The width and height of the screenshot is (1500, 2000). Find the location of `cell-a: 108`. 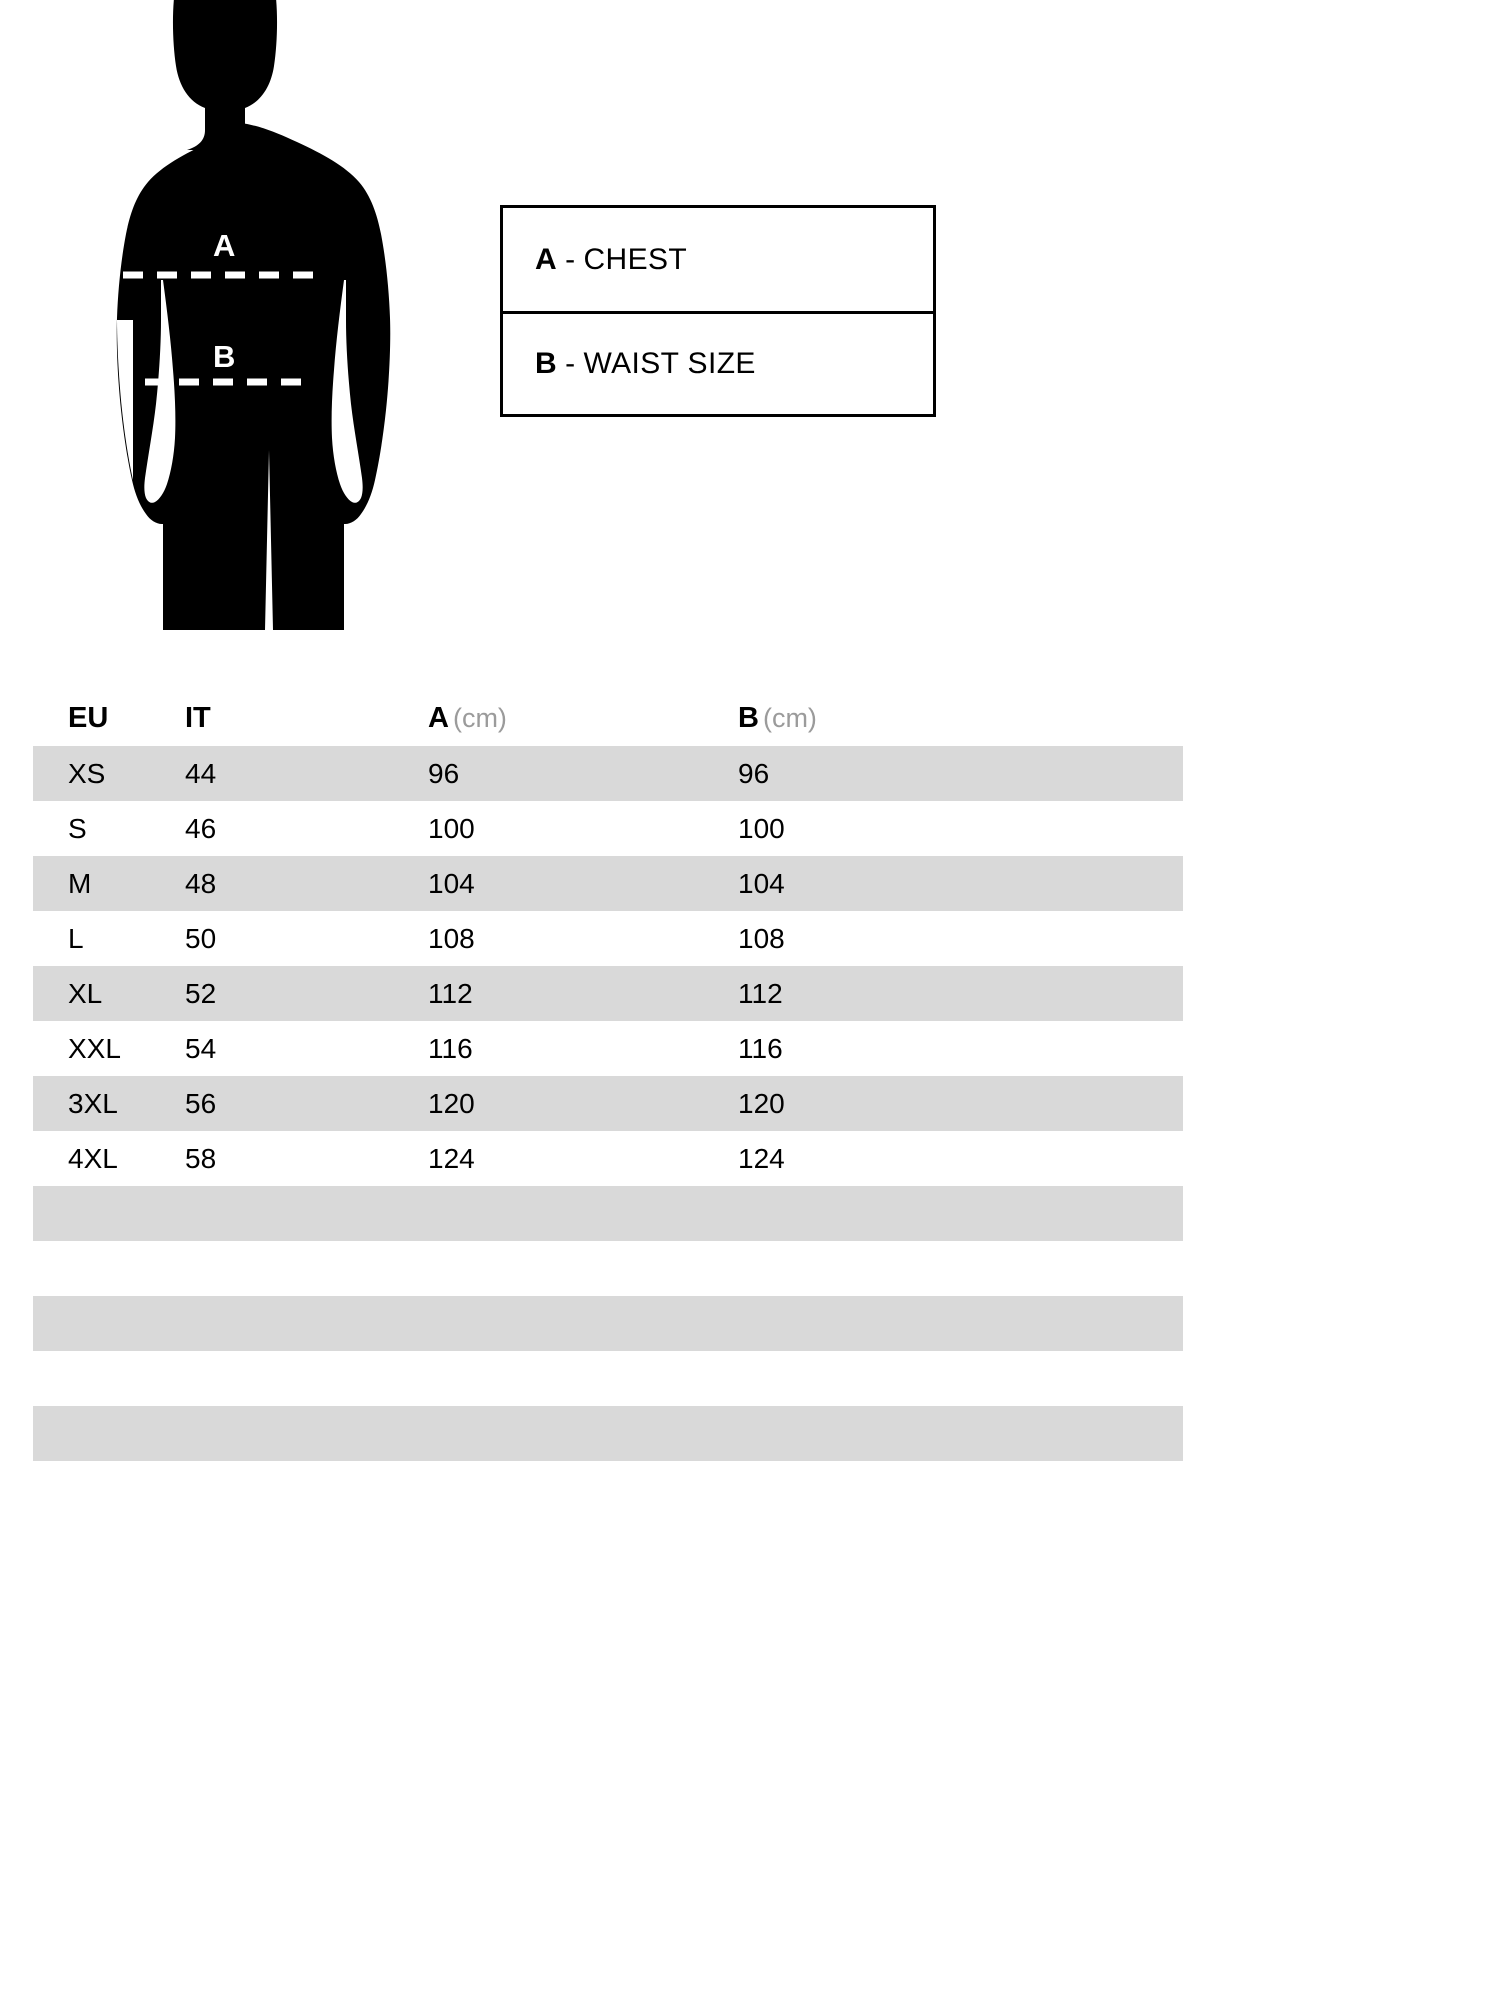

cell-a: 108 is located at coordinates (451, 938).